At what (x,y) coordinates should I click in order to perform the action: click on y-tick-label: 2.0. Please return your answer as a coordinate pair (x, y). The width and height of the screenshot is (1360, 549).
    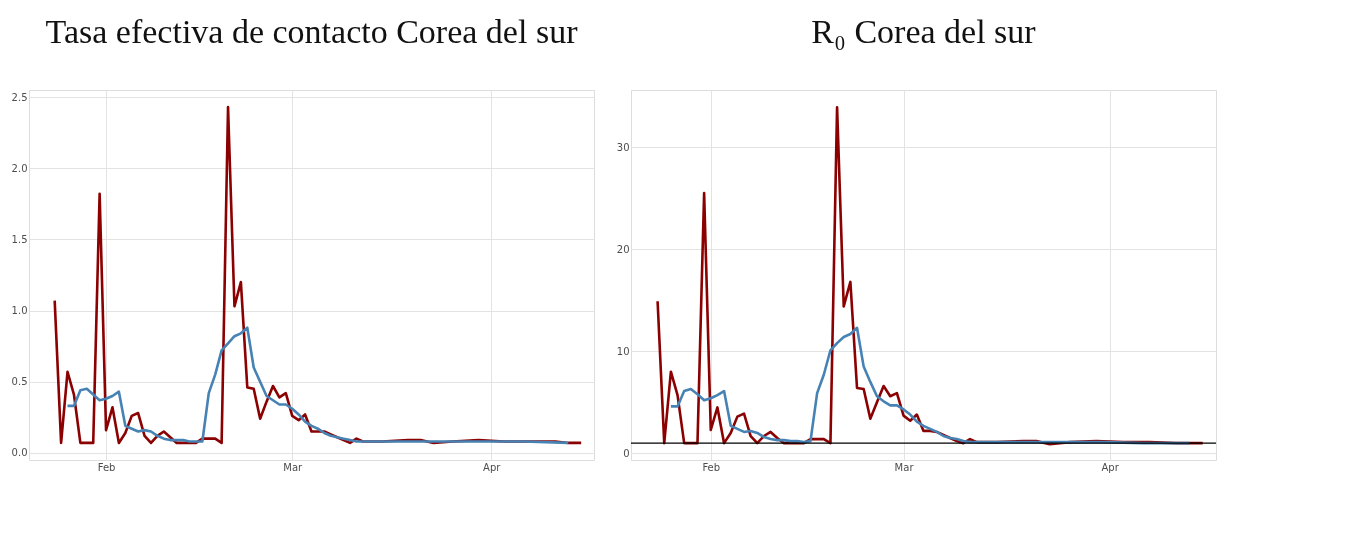
    Looking at the image, I should click on (19, 168).